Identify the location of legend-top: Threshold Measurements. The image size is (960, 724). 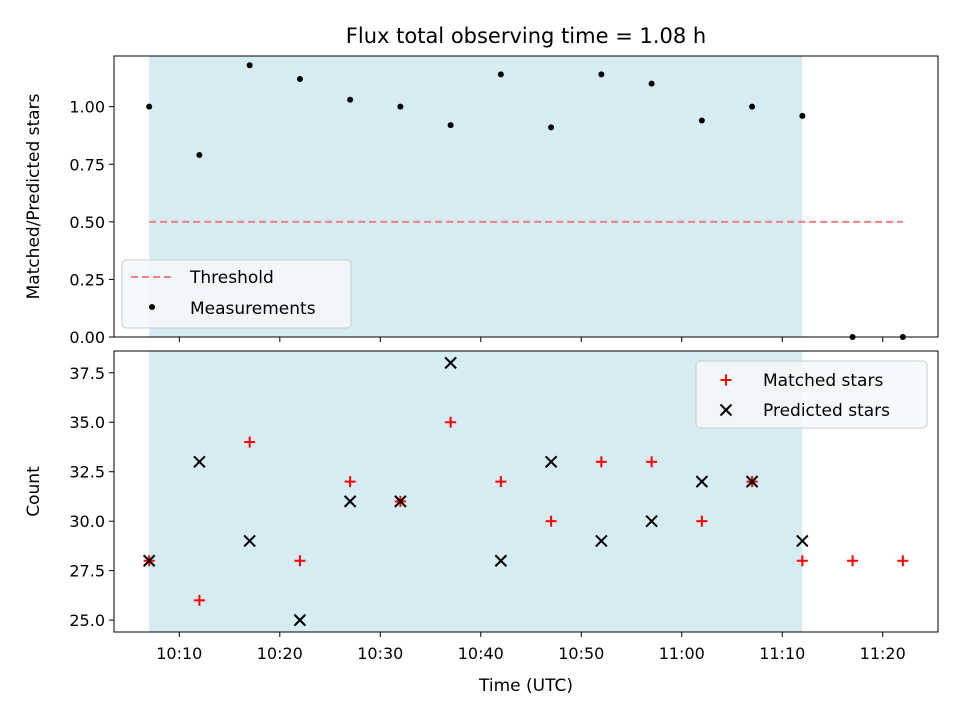
(236, 294).